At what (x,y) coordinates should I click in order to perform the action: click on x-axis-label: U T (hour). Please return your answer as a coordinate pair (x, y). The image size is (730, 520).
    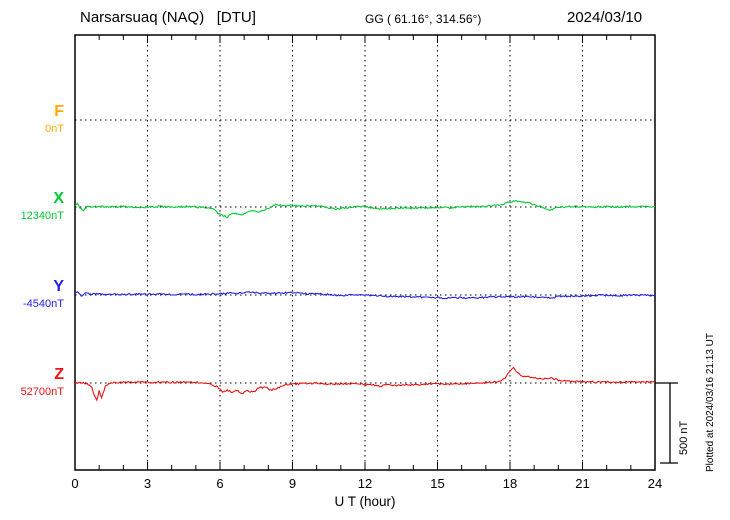
    Looking at the image, I should click on (365, 501).